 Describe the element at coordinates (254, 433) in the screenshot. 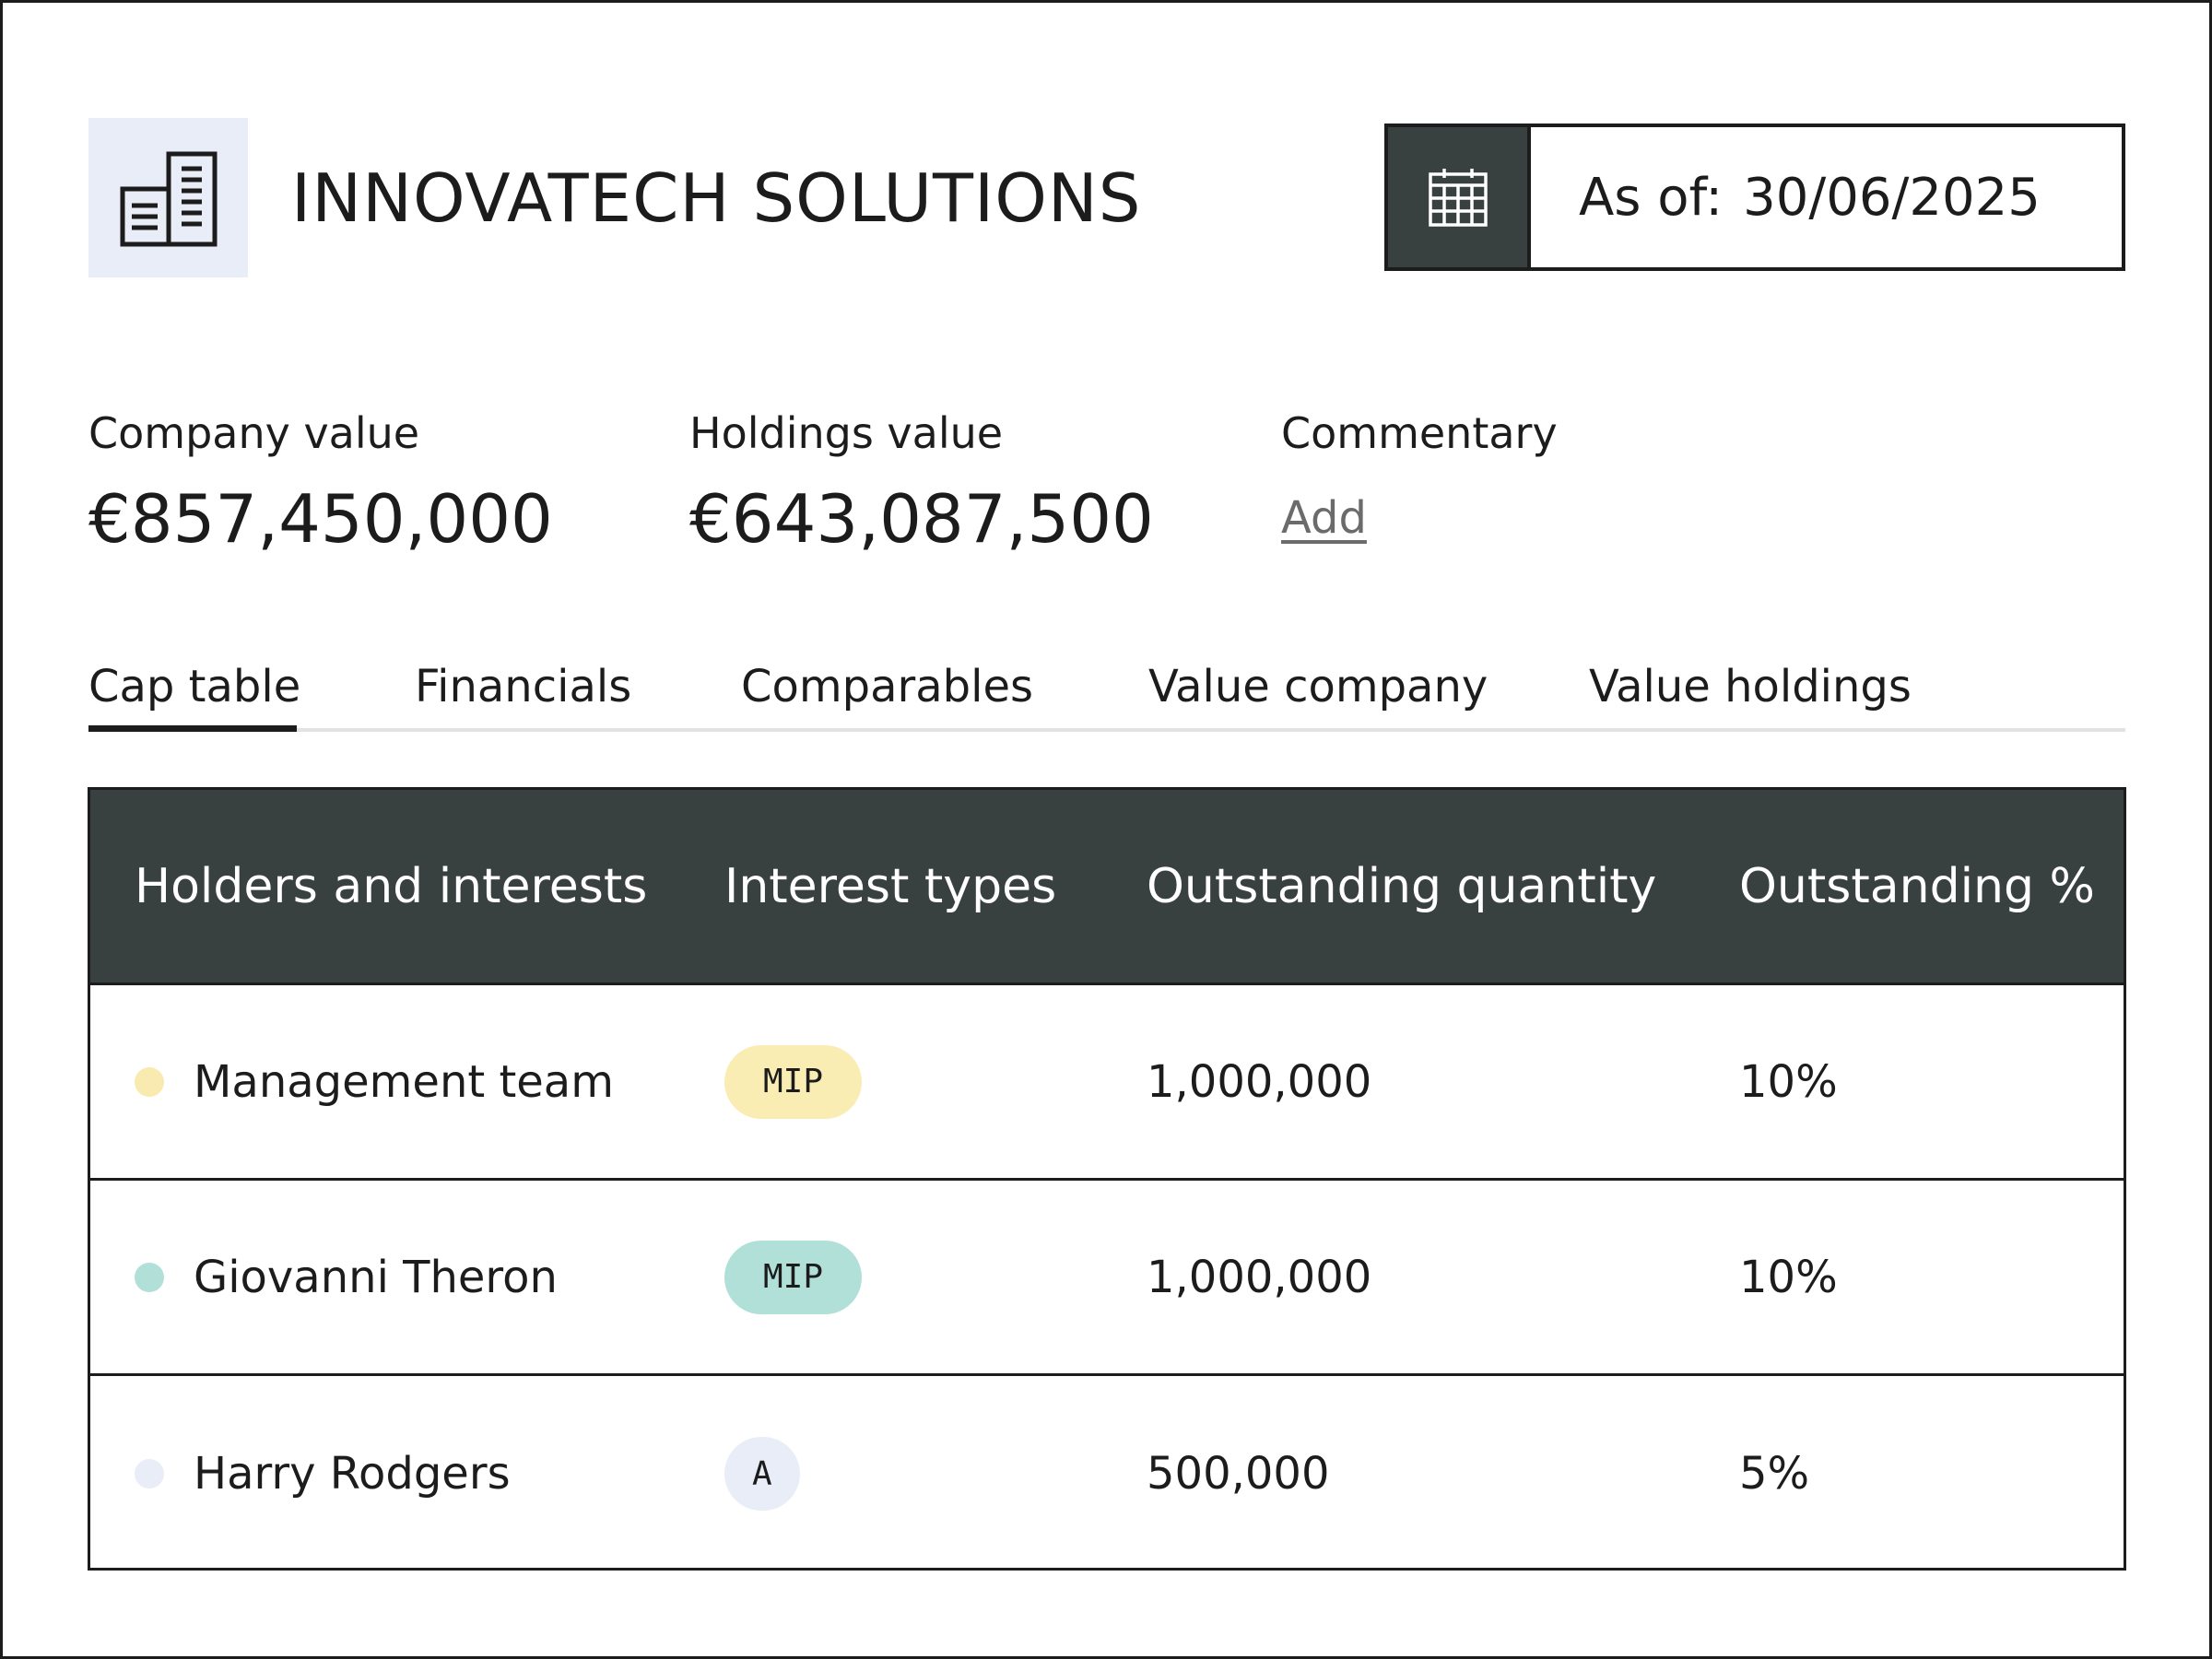

I see `company-value-label: Company value` at that location.